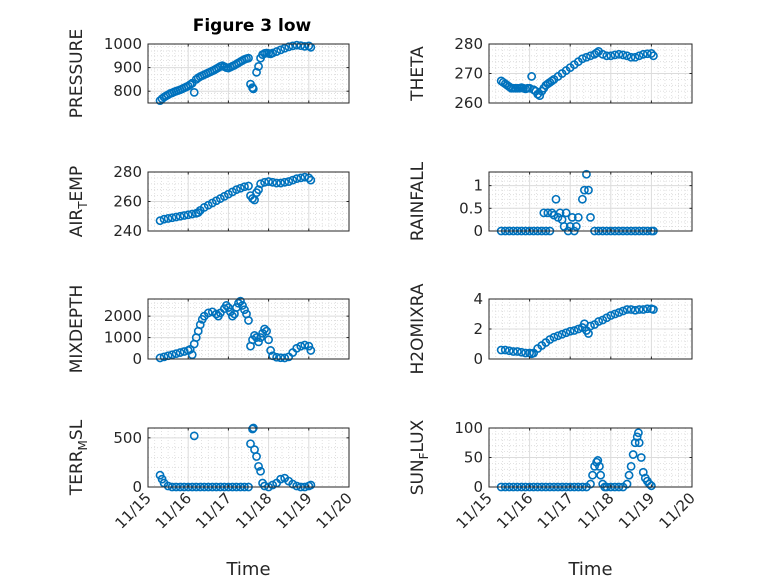  What do you see at coordinates (418, 201) in the screenshot?
I see `y-axis-label: RAINFALL` at bounding box center [418, 201].